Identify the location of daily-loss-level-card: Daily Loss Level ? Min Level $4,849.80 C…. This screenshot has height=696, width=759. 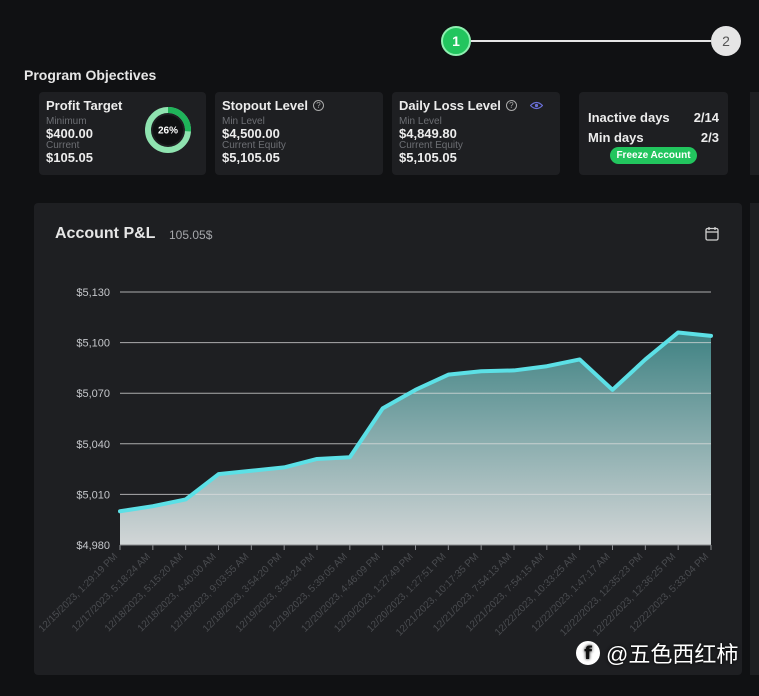
(476, 133).